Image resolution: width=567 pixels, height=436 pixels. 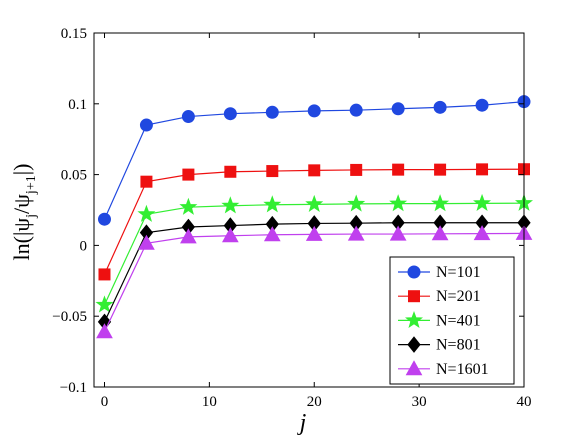 I want to click on legend-label: N=101, so click(x=458, y=272).